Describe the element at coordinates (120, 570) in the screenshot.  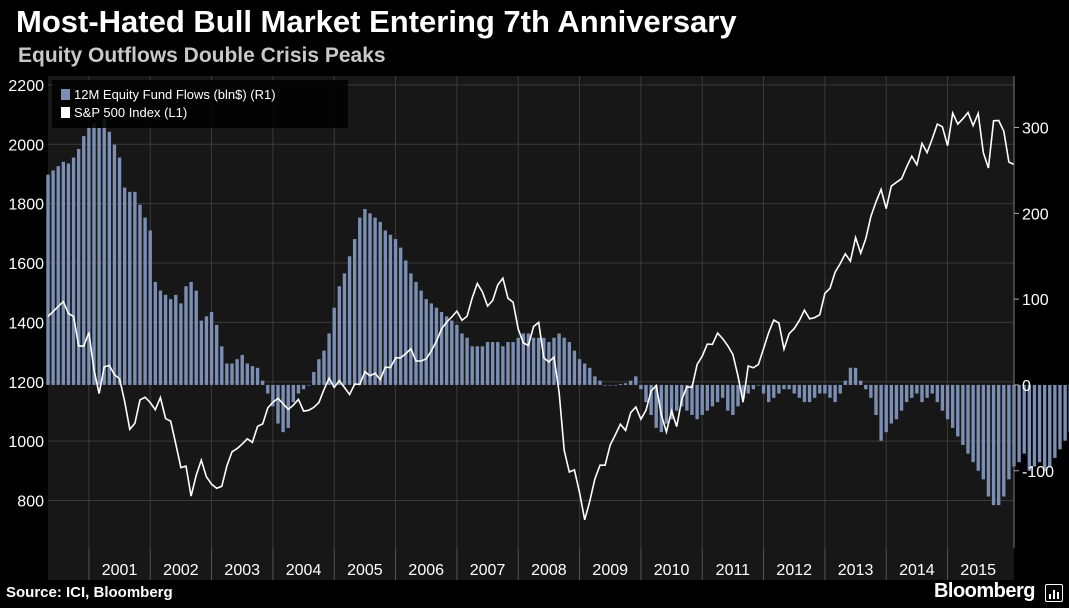
I see `x-tick-label: 2001` at that location.